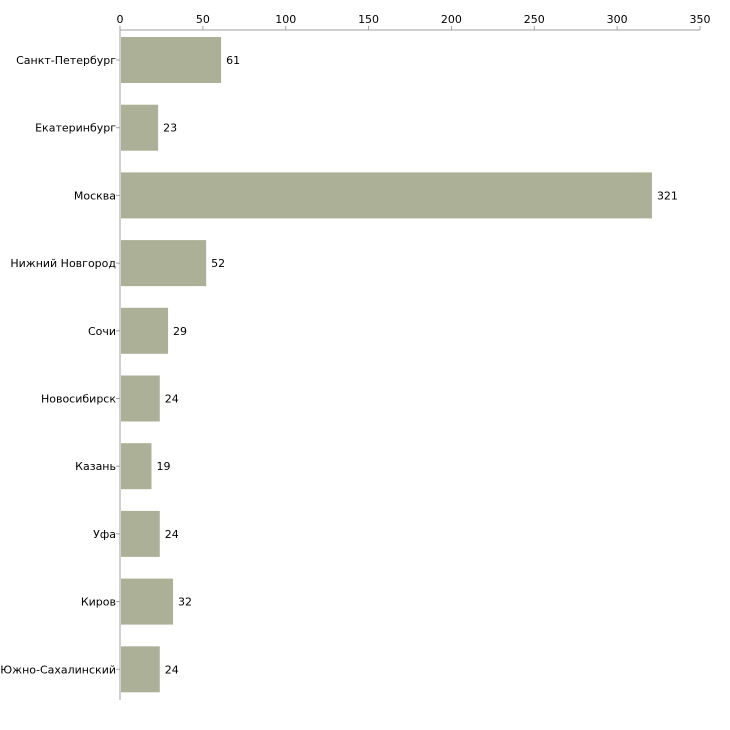 Image resolution: width=730 pixels, height=730 pixels. What do you see at coordinates (58, 669) in the screenshot?
I see `category-label: Южно-Сахалинский` at bounding box center [58, 669].